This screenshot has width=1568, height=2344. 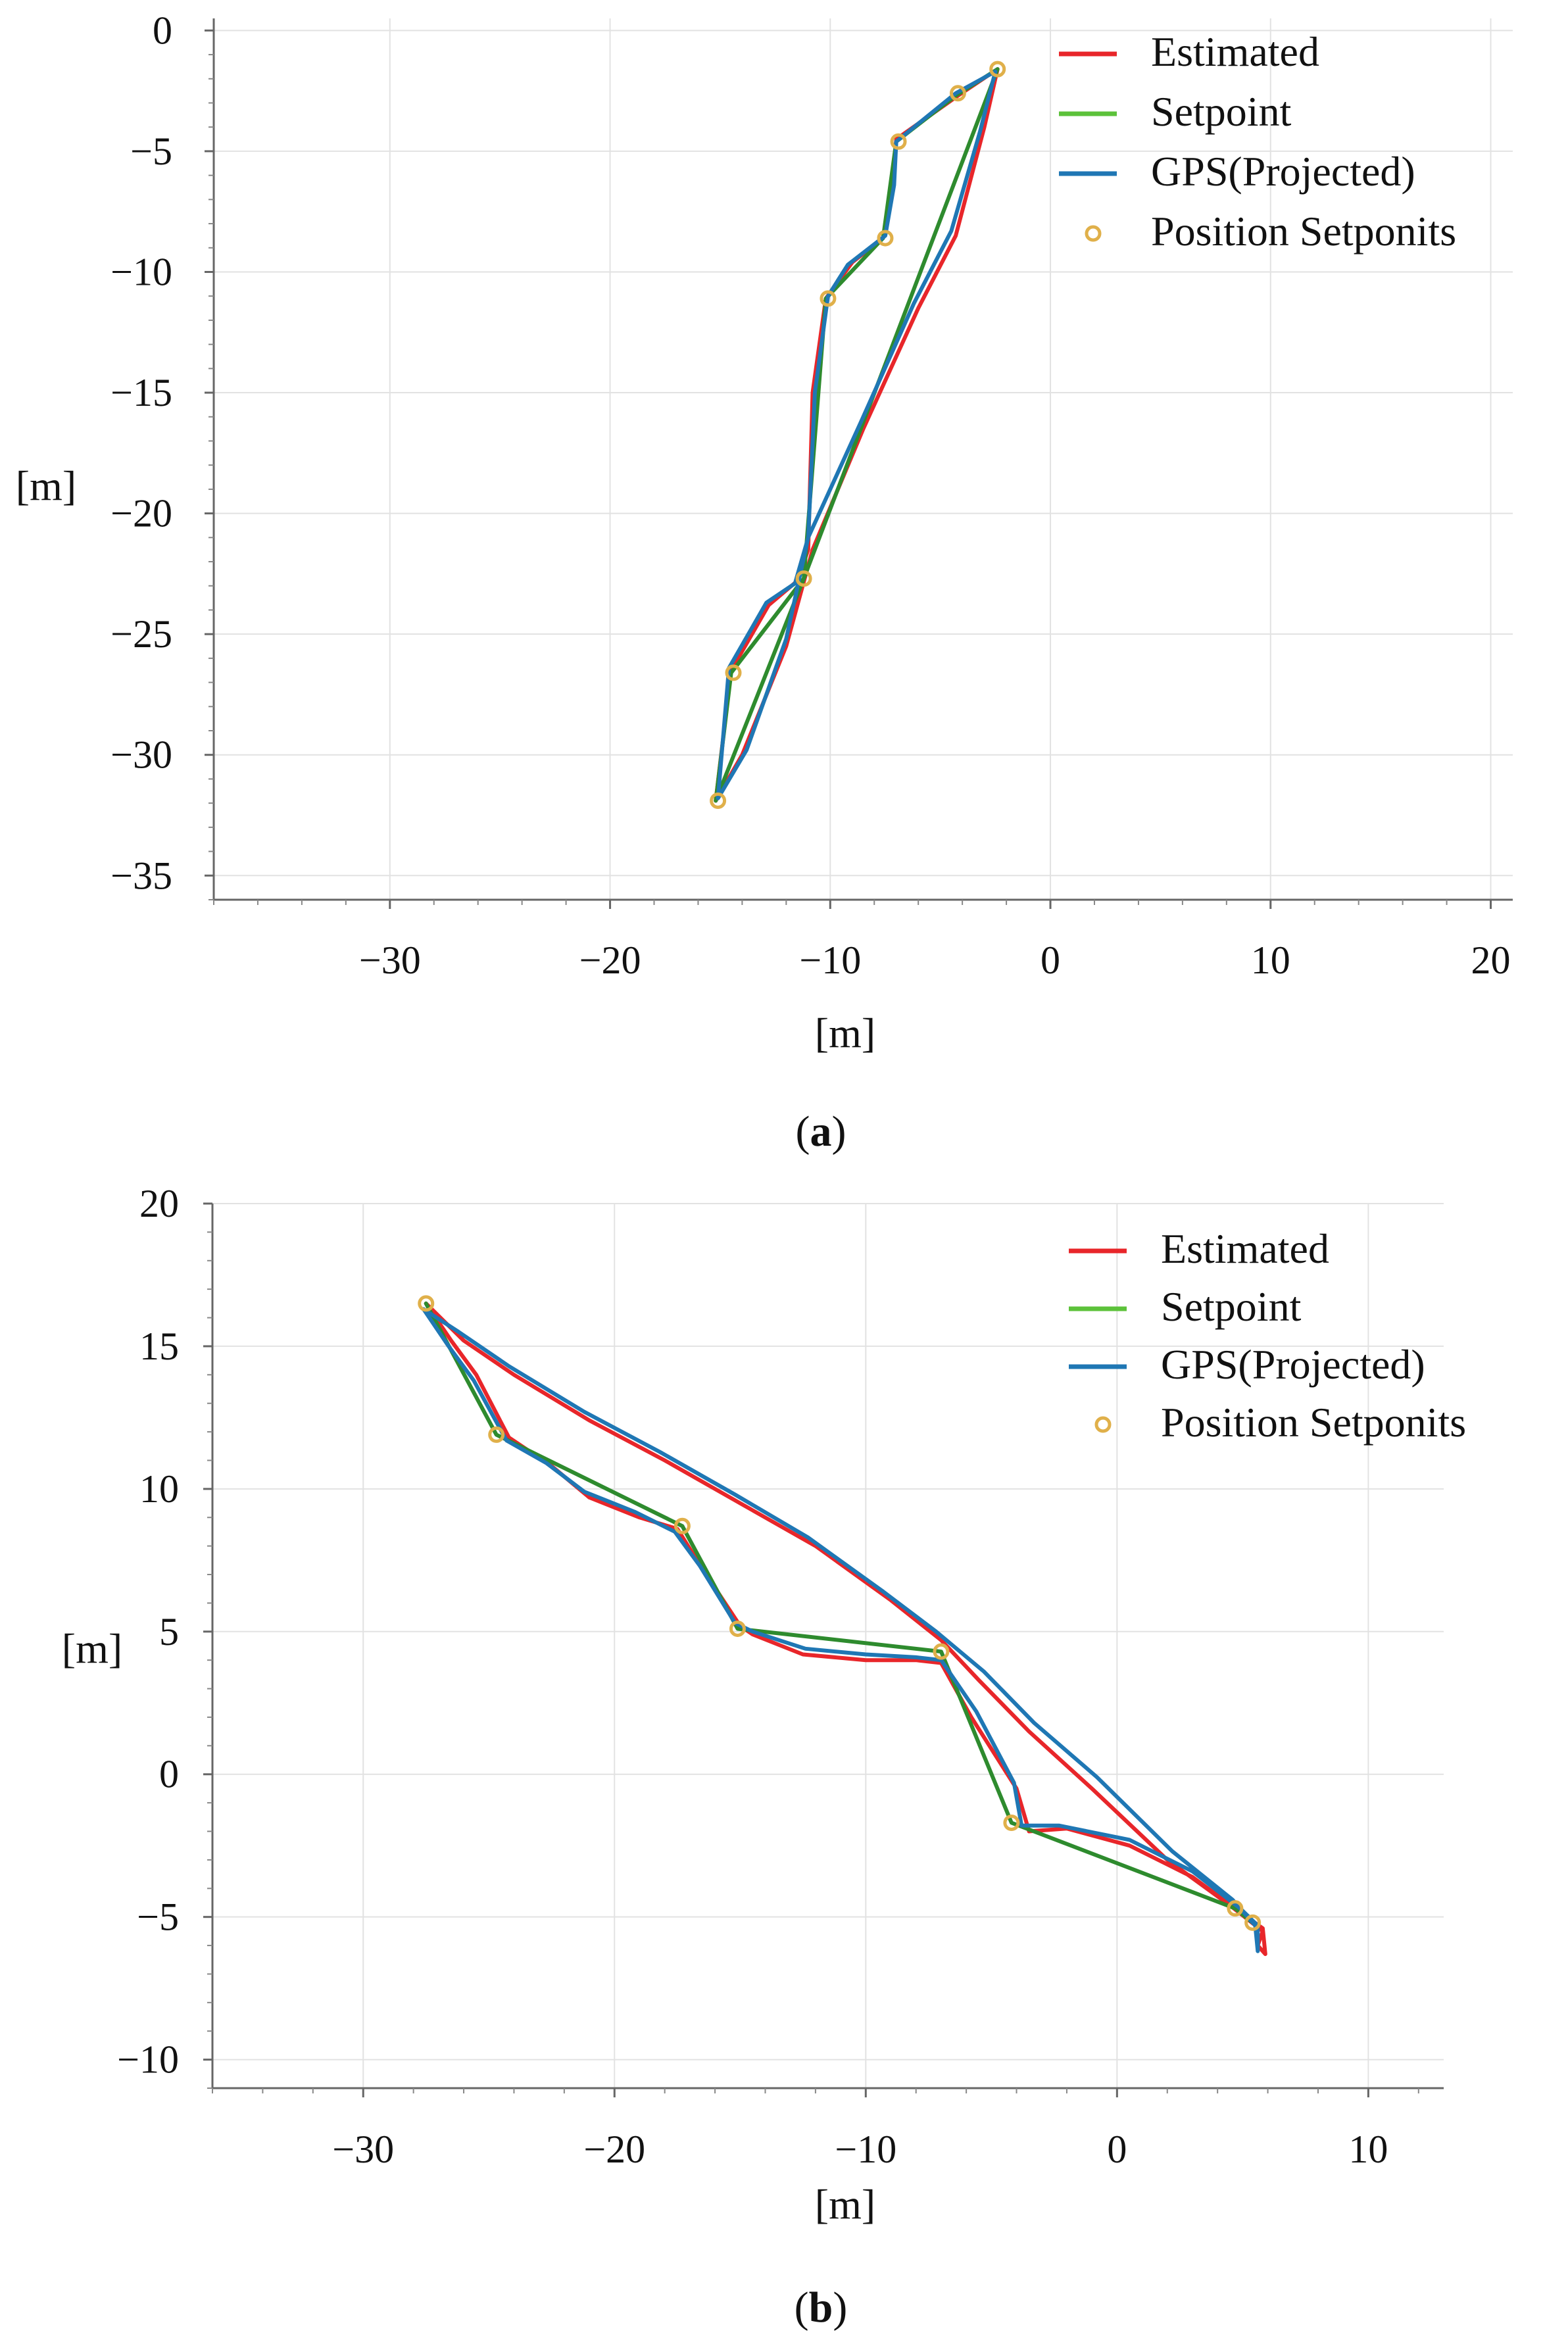 I want to click on panel-b-caption-letter: b, so click(x=821, y=2307).